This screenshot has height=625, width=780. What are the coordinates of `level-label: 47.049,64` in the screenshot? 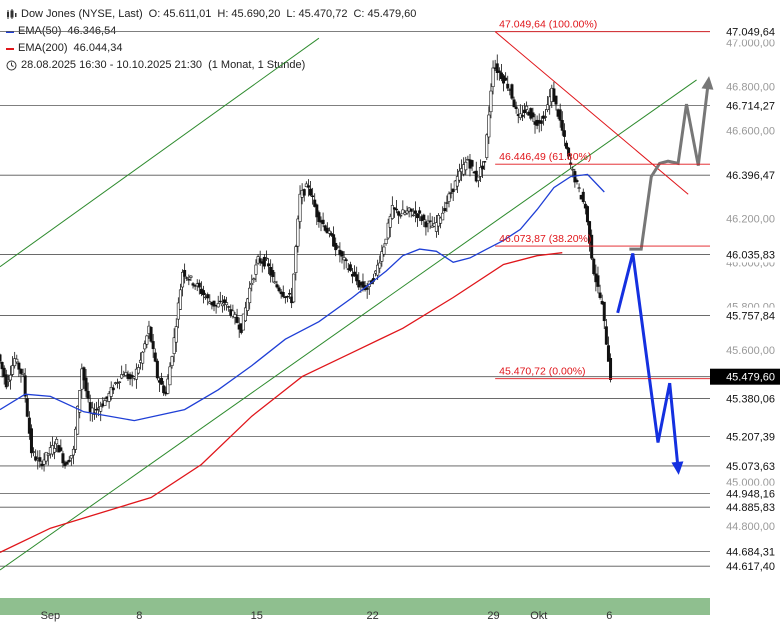 It's located at (750, 33).